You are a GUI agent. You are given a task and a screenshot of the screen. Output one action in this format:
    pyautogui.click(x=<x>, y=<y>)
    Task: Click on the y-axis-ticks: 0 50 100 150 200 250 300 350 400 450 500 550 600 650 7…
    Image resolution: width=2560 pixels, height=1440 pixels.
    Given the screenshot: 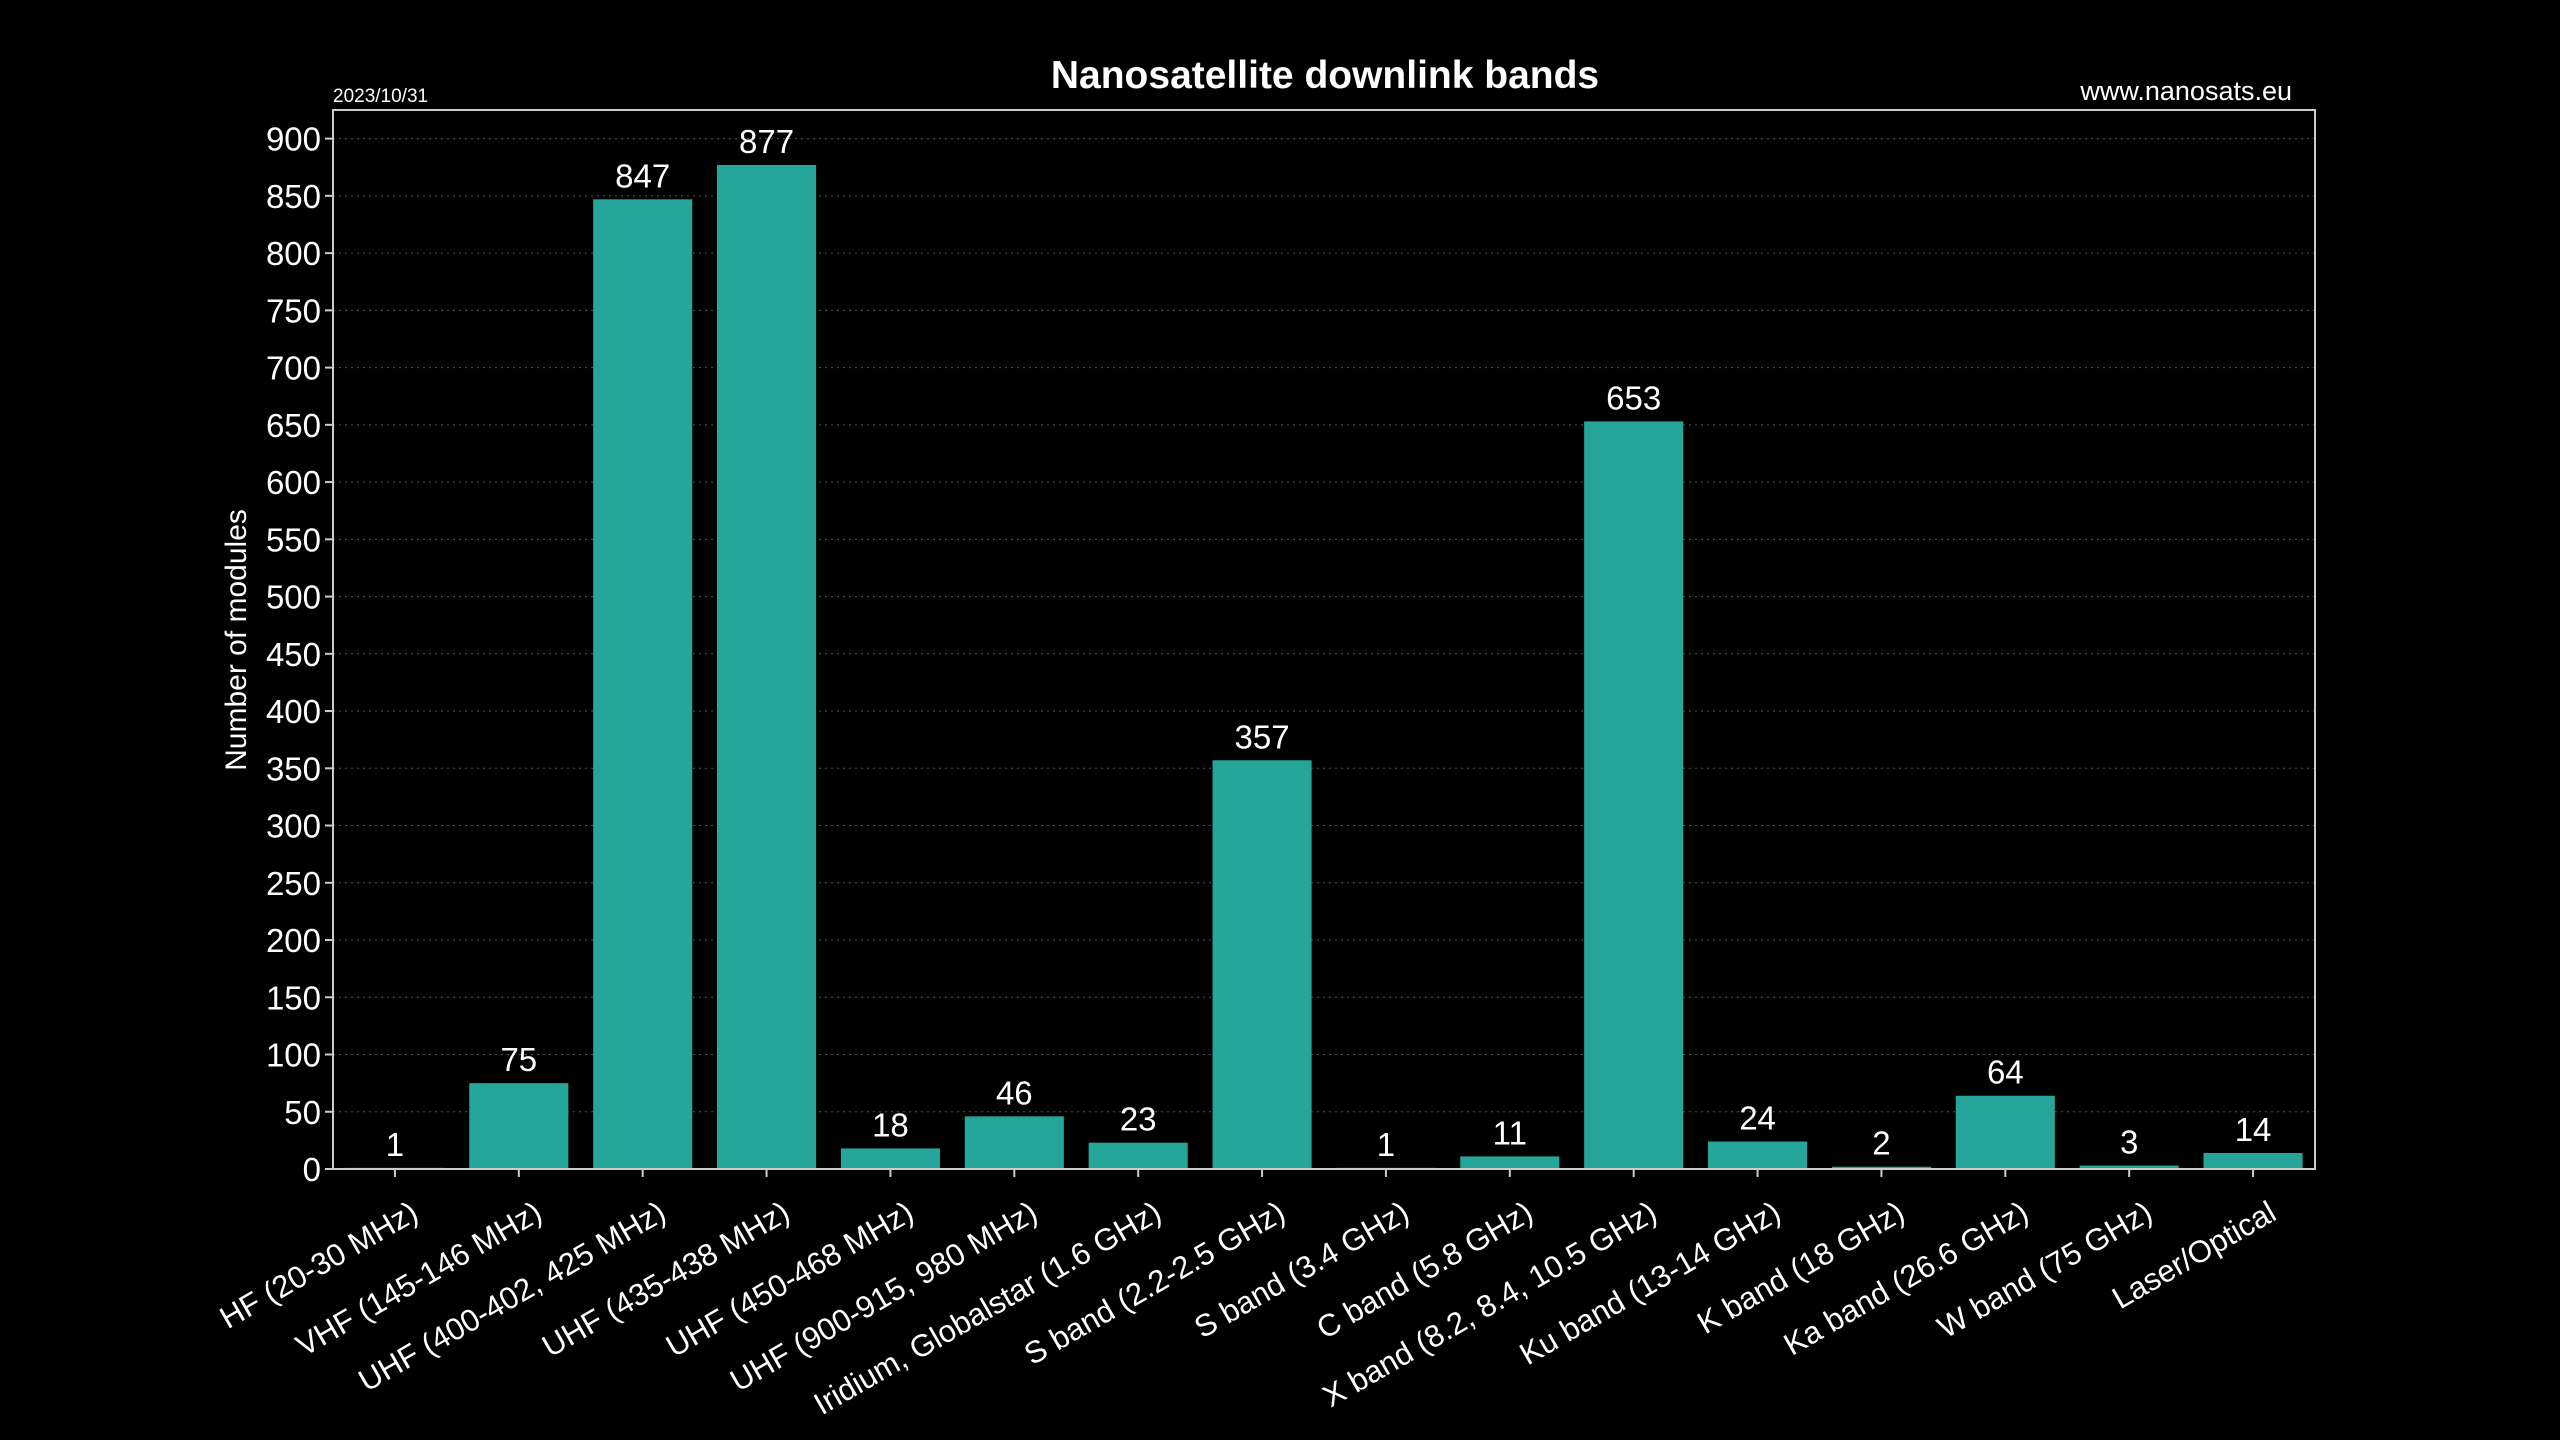 What is the action you would take?
    pyautogui.click(x=299, y=654)
    